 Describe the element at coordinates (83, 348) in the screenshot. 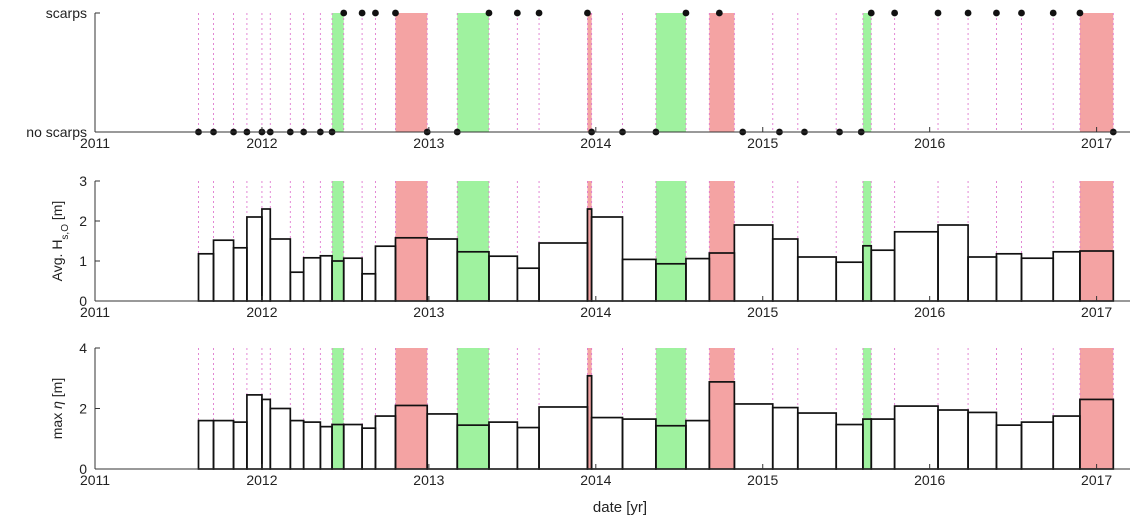

I see `y-tick-label: 4` at that location.